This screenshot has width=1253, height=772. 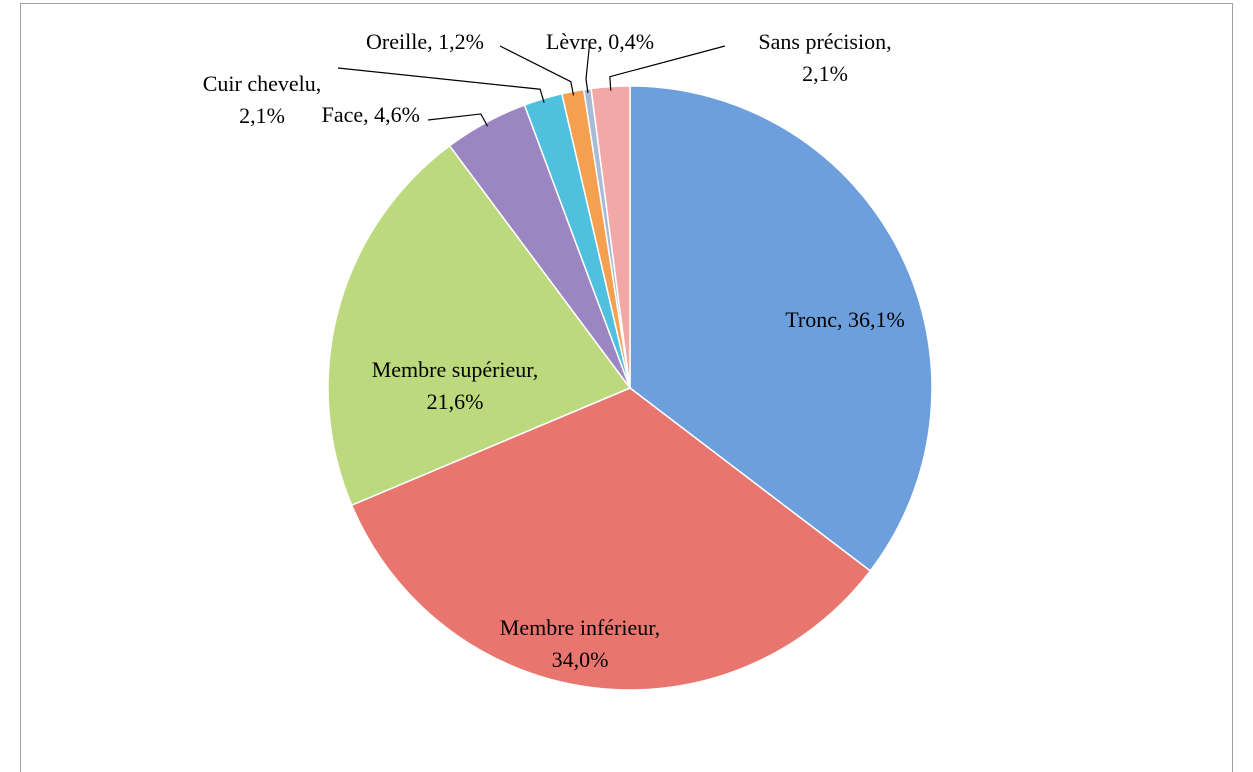 What do you see at coordinates (455, 385) in the screenshot?
I see `data-label: Membre supérieur, 21,6%` at bounding box center [455, 385].